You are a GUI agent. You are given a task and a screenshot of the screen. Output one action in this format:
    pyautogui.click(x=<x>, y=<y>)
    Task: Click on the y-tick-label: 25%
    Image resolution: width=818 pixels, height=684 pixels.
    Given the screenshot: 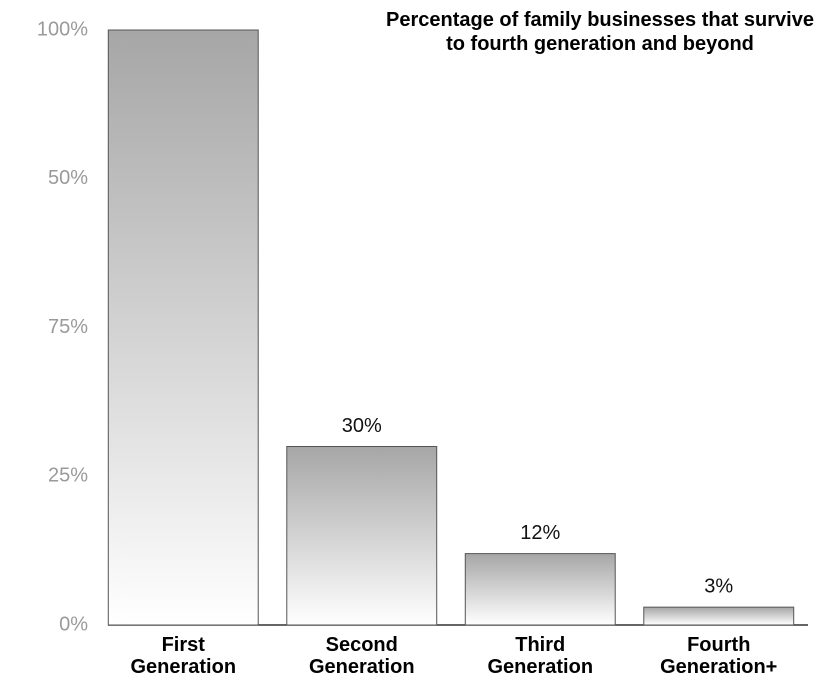 What is the action you would take?
    pyautogui.click(x=68, y=476)
    